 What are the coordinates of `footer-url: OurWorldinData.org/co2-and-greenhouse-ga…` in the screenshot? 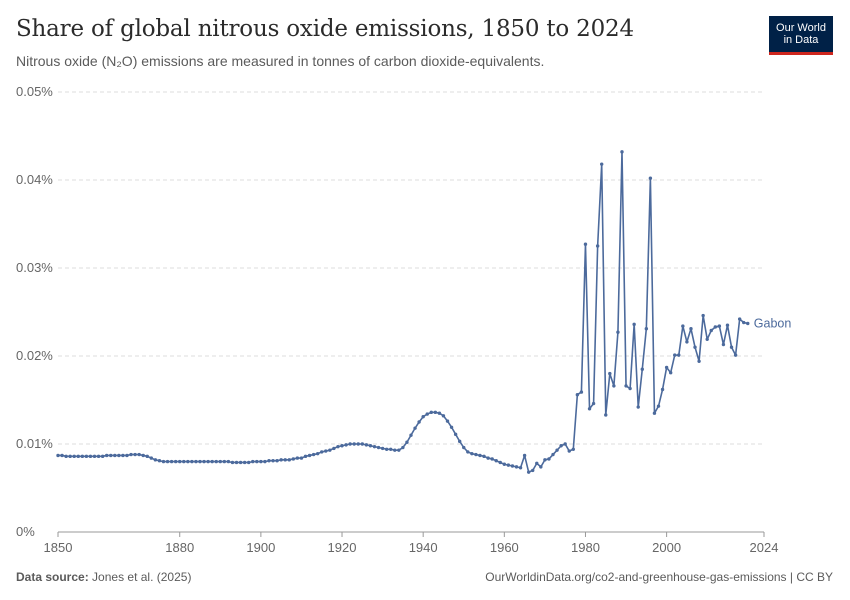 It's located at (659, 577).